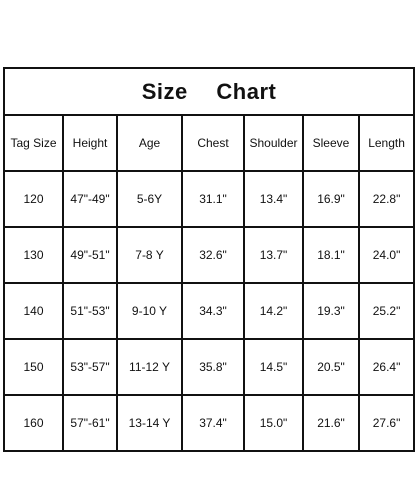 The height and width of the screenshot is (500, 416). What do you see at coordinates (90, 199) in the screenshot?
I see `data-cell: 47"-49"` at bounding box center [90, 199].